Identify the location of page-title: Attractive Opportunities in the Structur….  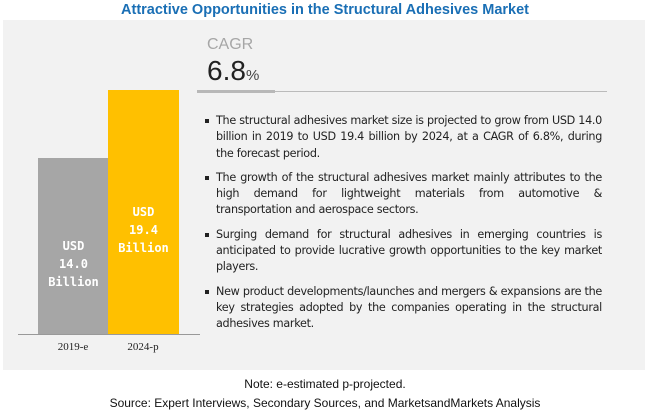
(325, 10).